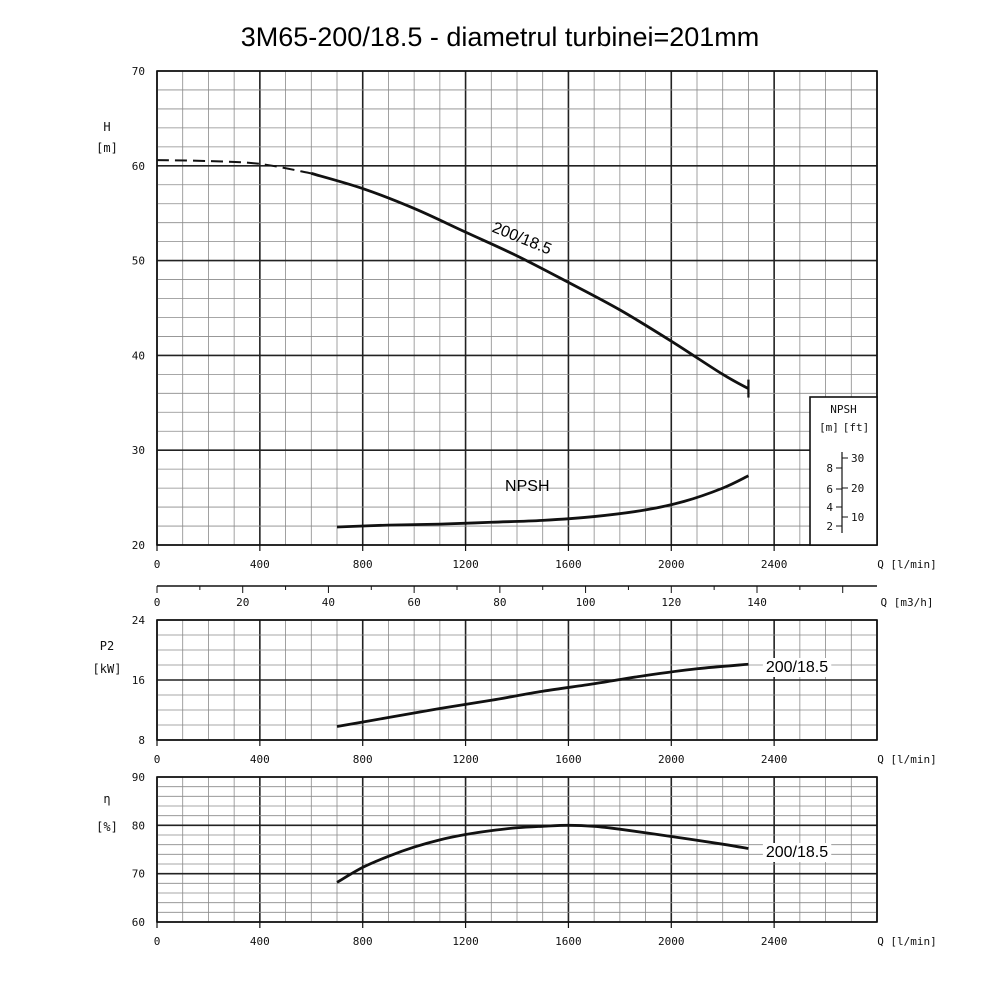  Describe the element at coordinates (499, 602) in the screenshot. I see `secondary-x-tick-label: 80` at that location.